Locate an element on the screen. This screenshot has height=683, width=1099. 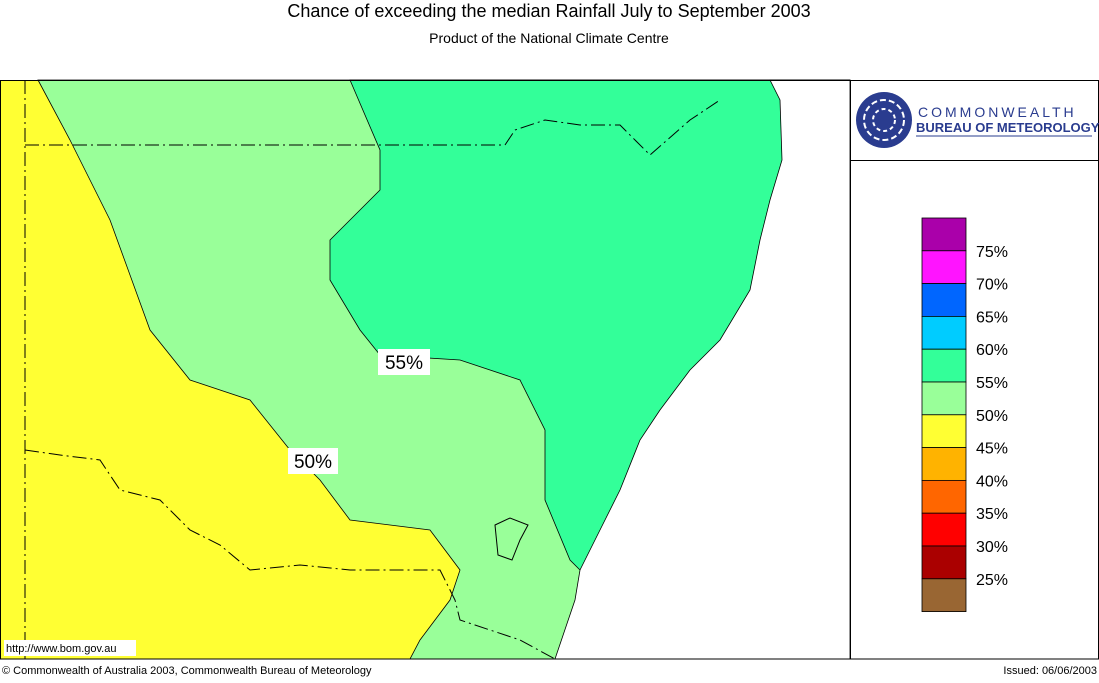
legend-label: 60% is located at coordinates (992, 350).